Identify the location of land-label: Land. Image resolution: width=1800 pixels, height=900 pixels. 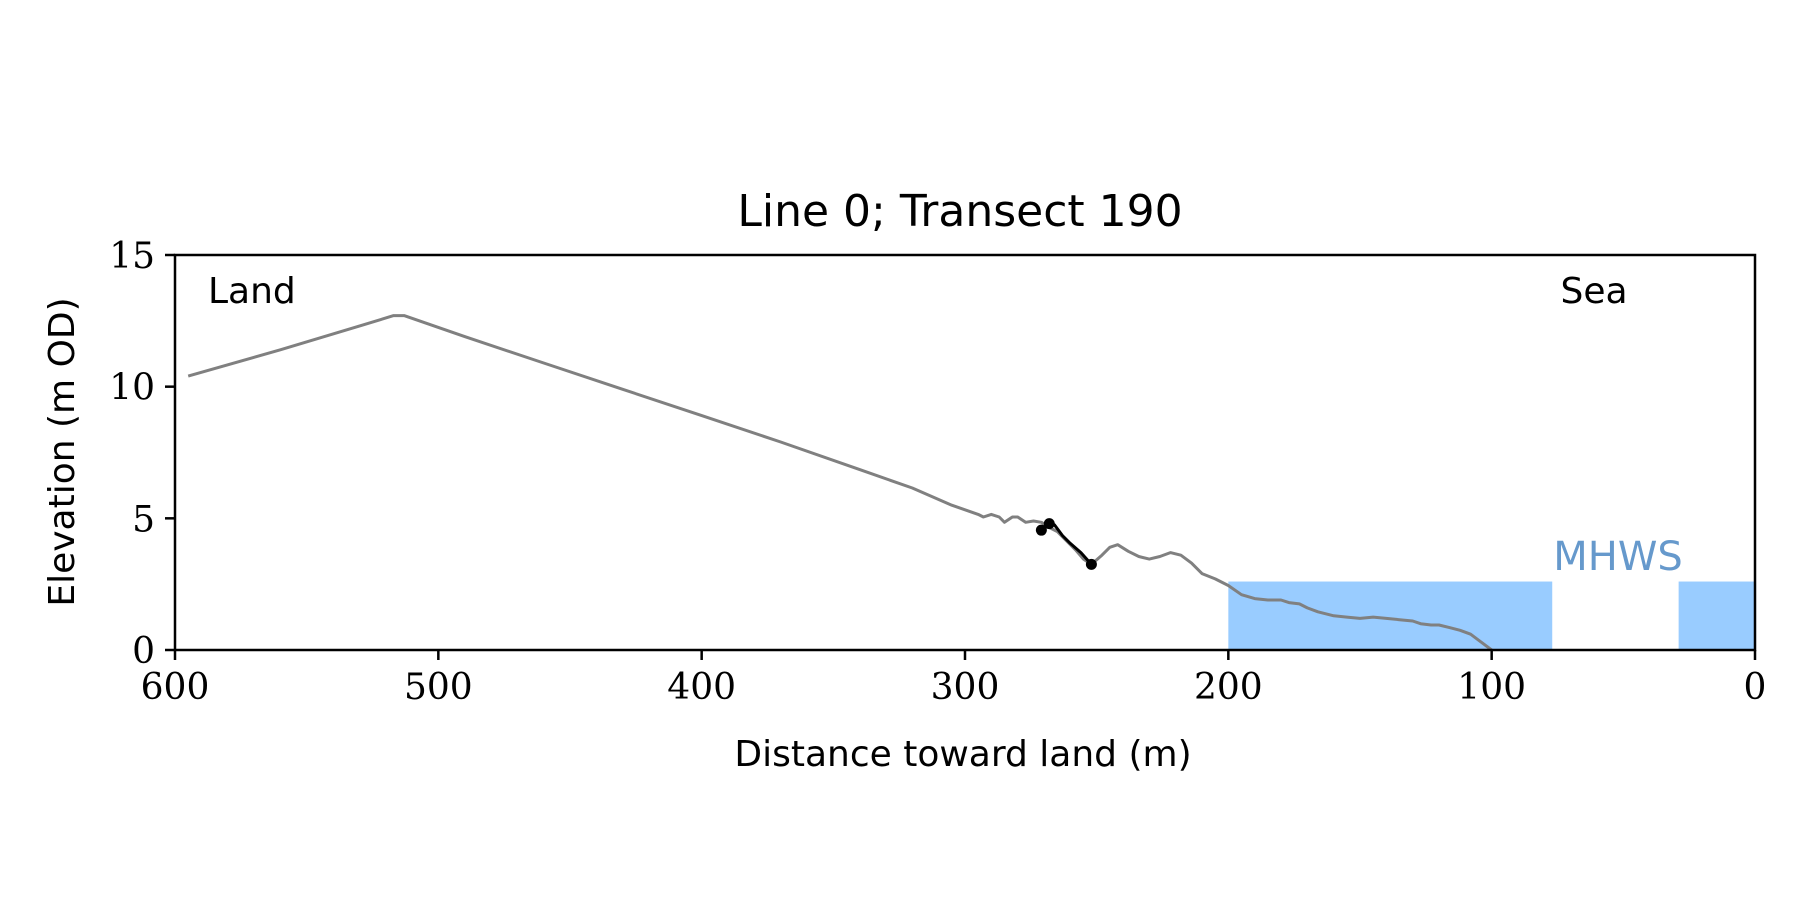
(252, 291).